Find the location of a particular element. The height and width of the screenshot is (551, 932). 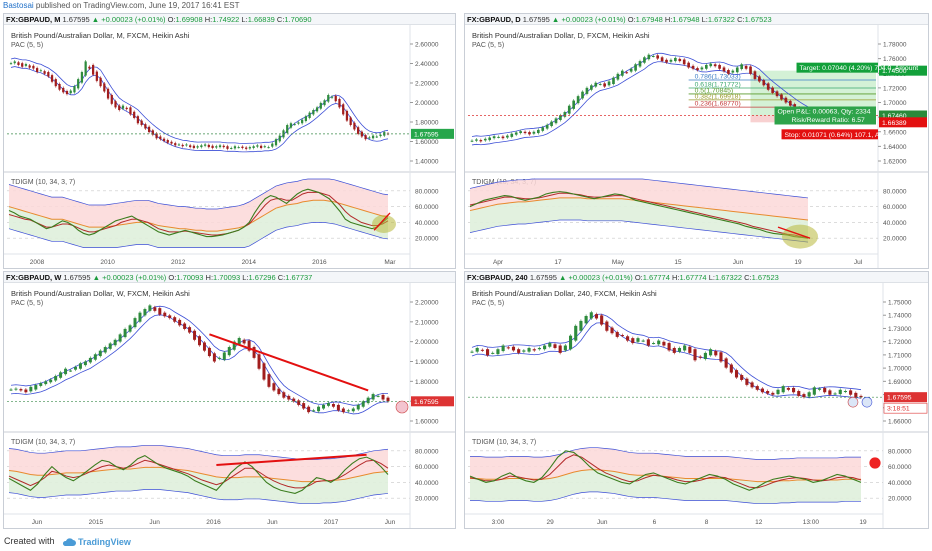

osc-tick-label: 60.0000 is located at coordinates (900, 467).